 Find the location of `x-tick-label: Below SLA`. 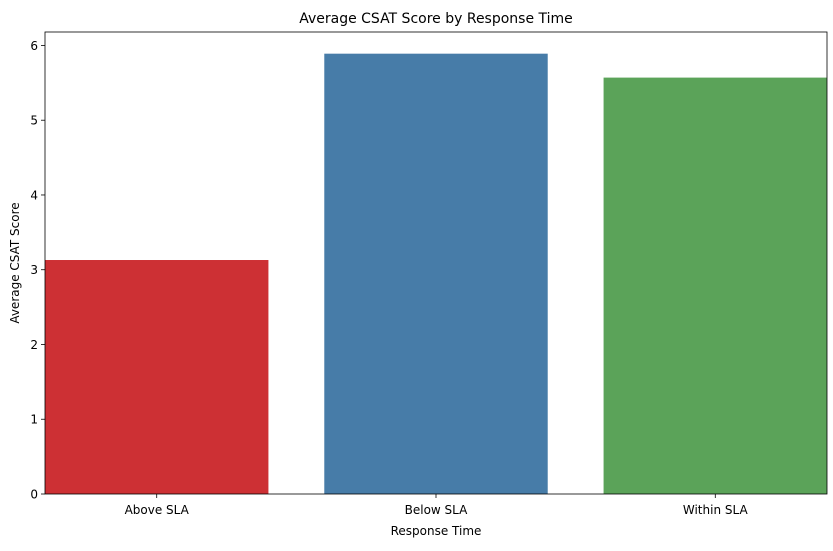

x-tick-label: Below SLA is located at coordinates (436, 510).